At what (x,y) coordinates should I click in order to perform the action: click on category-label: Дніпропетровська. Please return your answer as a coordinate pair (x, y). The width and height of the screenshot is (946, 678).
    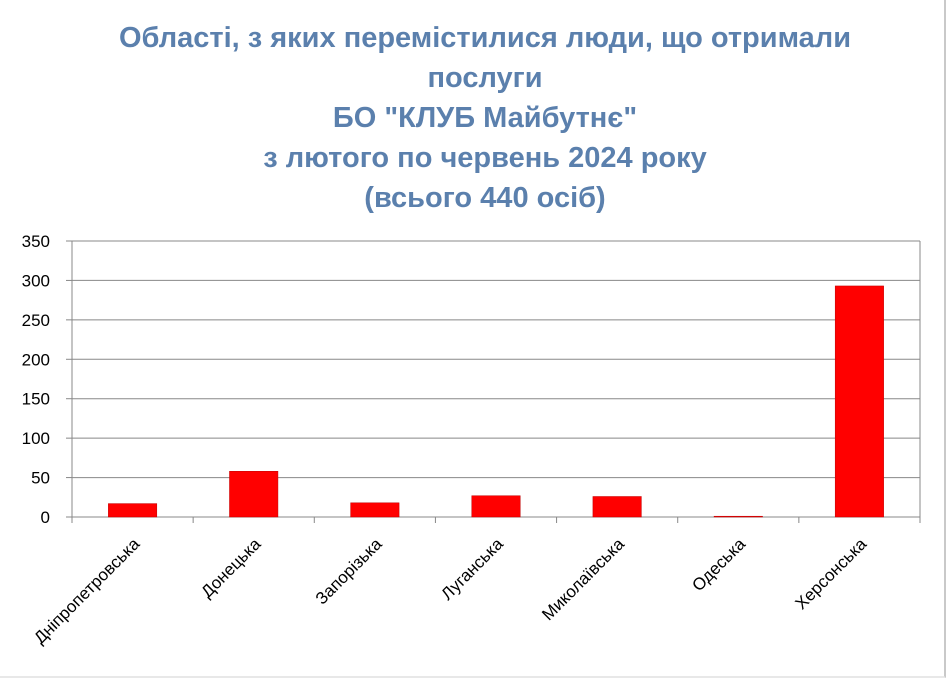
    Looking at the image, I should click on (87, 591).